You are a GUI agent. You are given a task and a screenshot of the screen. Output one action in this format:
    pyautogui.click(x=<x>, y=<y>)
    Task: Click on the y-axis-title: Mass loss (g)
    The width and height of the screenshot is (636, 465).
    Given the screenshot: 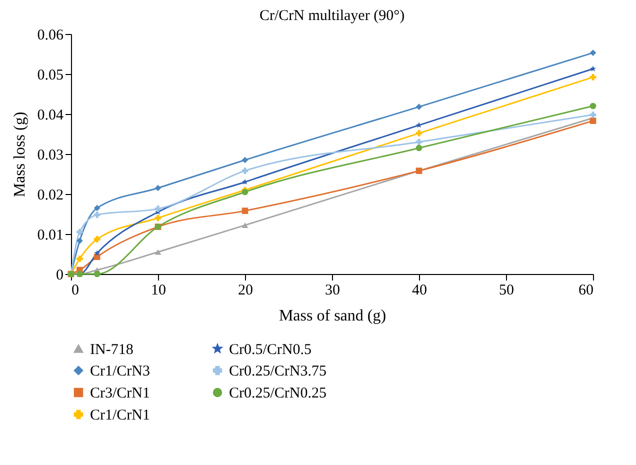 What is the action you would take?
    pyautogui.click(x=19, y=155)
    